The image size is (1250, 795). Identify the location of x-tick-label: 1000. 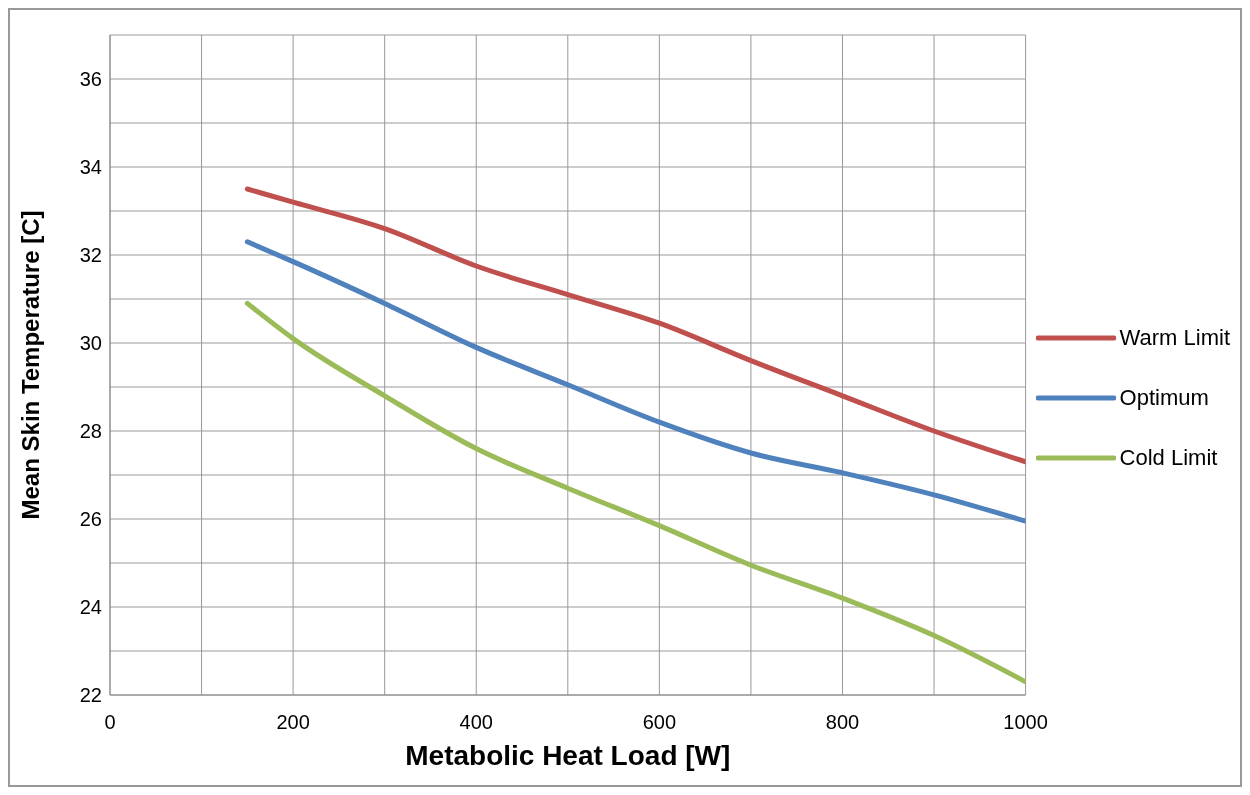
(1025, 722).